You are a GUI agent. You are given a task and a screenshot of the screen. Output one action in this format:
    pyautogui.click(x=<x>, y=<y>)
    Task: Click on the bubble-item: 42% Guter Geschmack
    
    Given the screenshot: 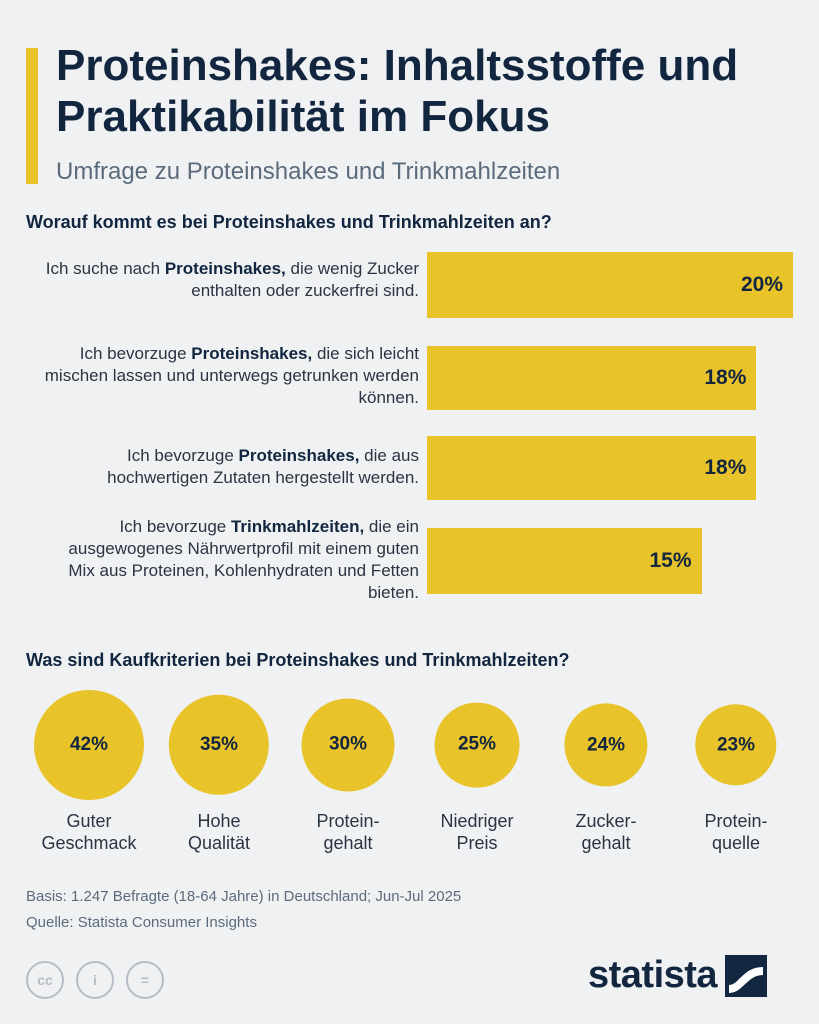 What is the action you would take?
    pyautogui.click(x=89, y=771)
    